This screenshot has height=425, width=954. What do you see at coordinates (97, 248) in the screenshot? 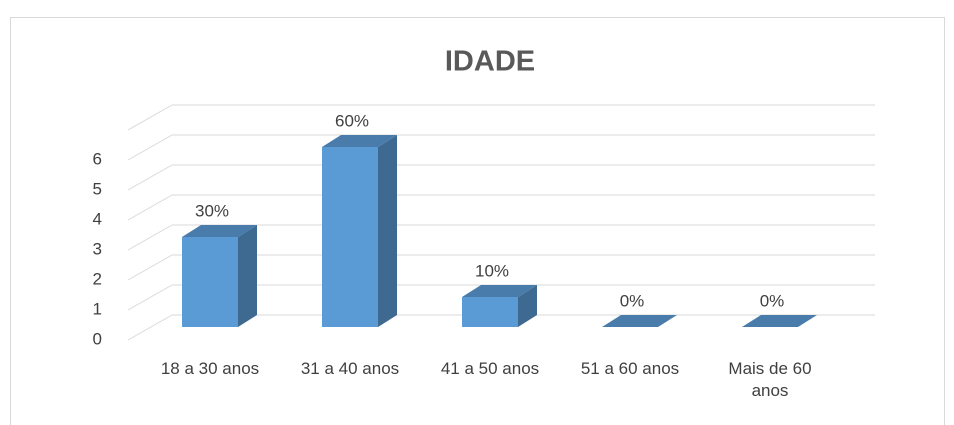
I see `y-tick-label: 3` at bounding box center [97, 248].